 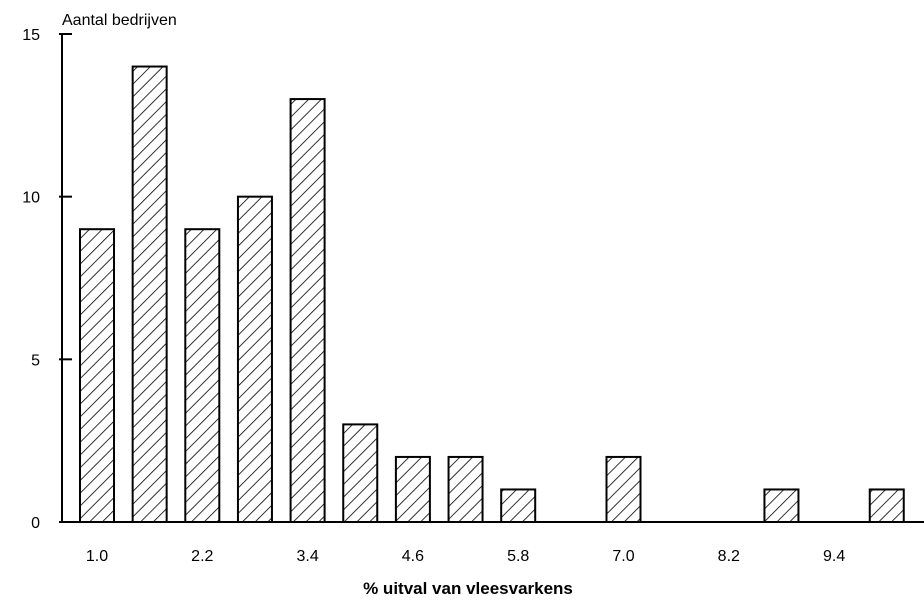 I want to click on x-tick-label: 2.2, so click(x=202, y=556).